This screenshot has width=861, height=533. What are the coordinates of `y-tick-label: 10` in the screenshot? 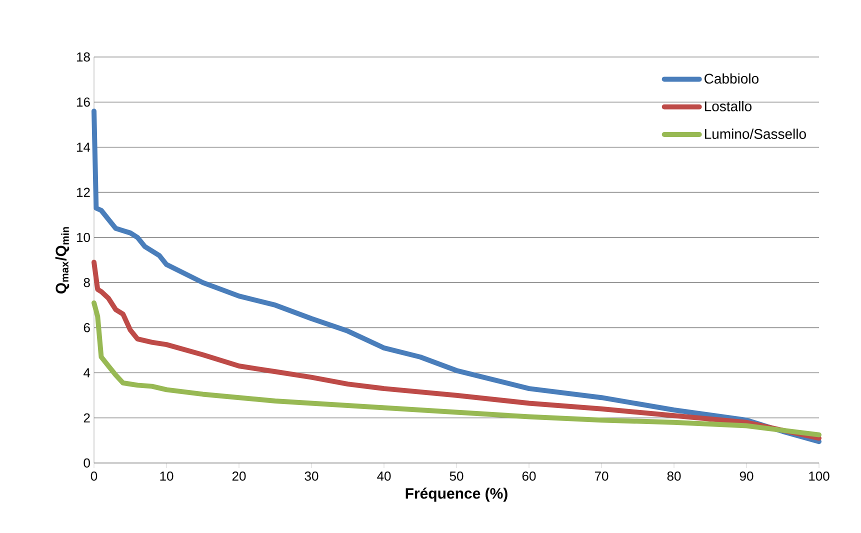 It's located at (83, 237).